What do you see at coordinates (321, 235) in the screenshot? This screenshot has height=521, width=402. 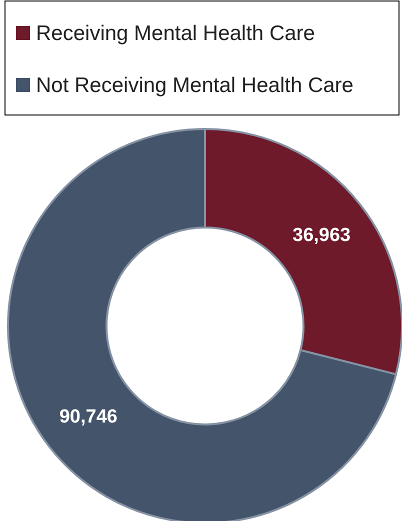 I see `data-label: 36,963` at bounding box center [321, 235].